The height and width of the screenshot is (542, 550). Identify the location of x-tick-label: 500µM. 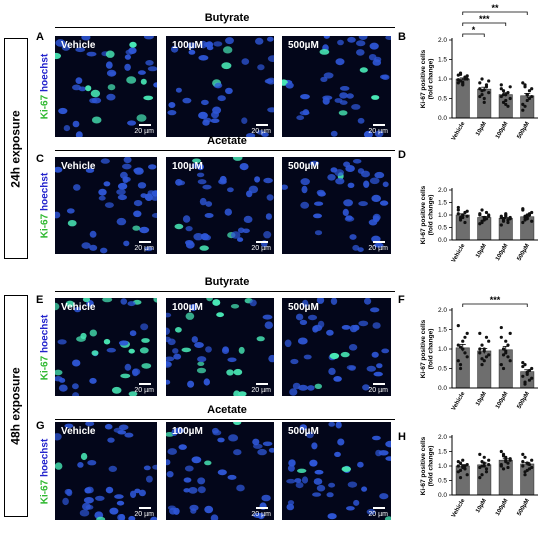
(524, 252).